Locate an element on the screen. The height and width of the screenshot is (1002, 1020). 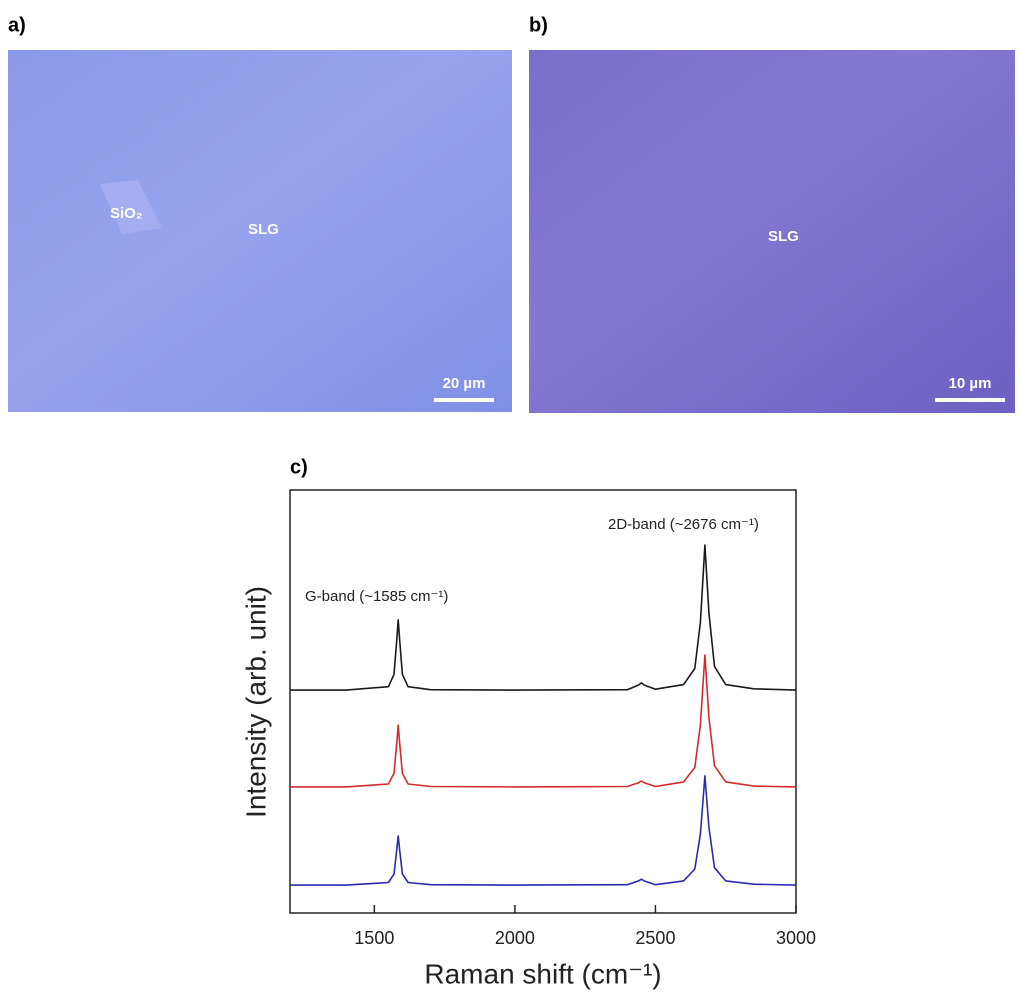
sio2-region is located at coordinates (131, 207).